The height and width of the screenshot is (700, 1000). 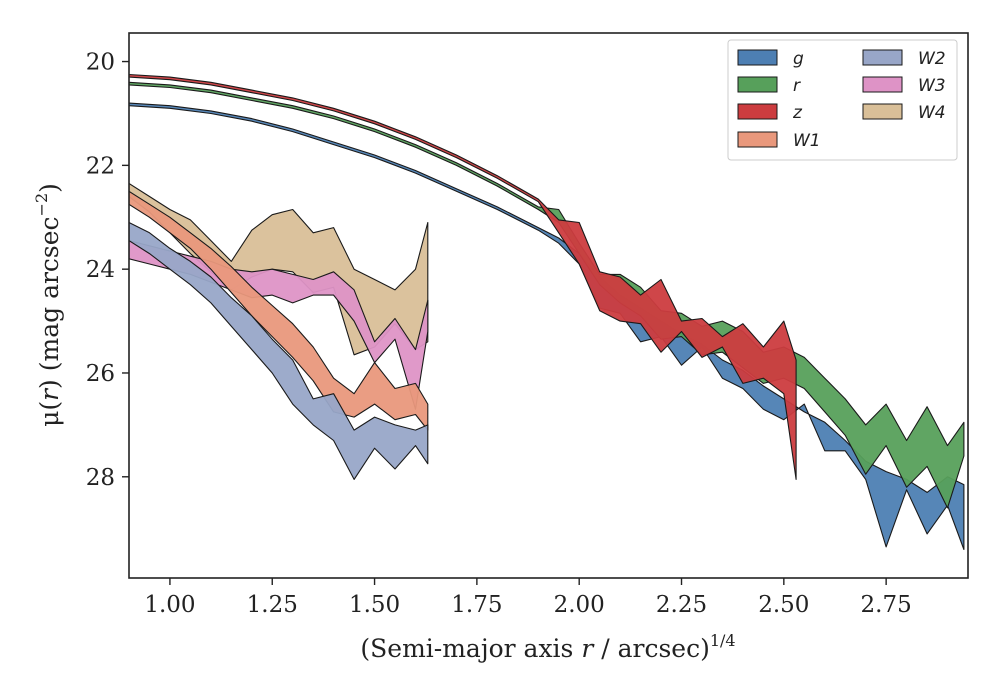 I want to click on x-tick-label: 1.00, so click(x=169, y=605).